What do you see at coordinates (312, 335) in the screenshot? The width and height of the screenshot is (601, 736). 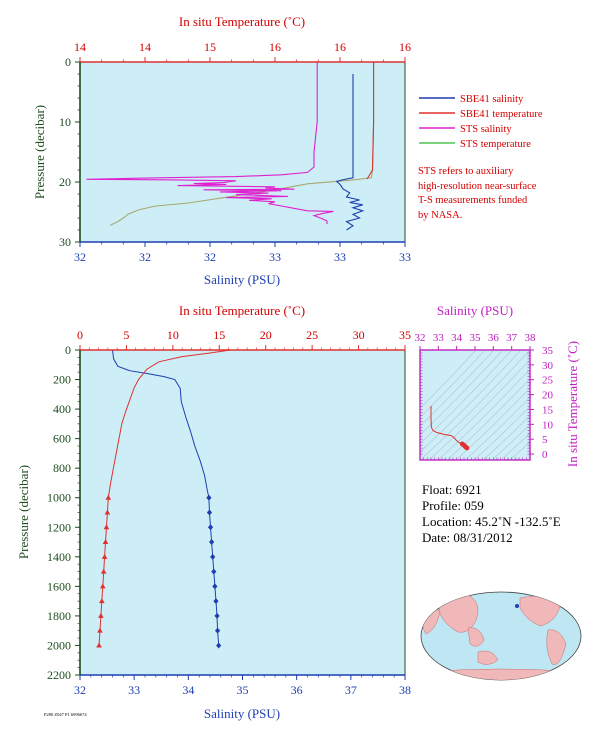 I see `bottom-temp-tick-label: 25` at bounding box center [312, 335].